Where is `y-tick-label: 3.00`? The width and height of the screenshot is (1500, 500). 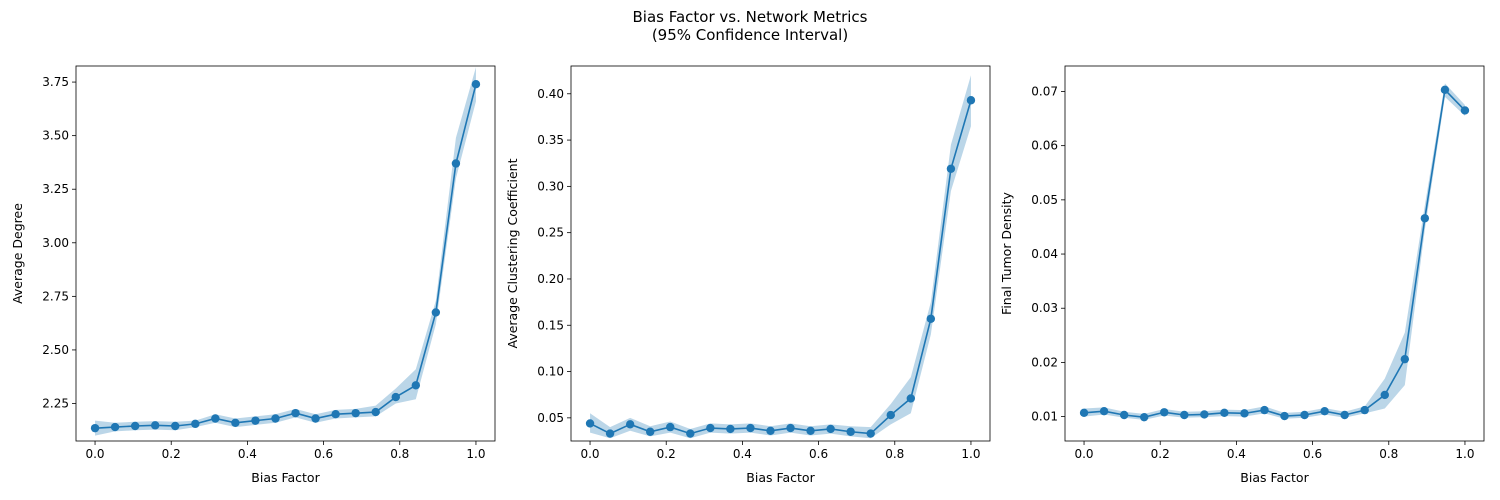 y-tick-label: 3.00 is located at coordinates (55, 243).